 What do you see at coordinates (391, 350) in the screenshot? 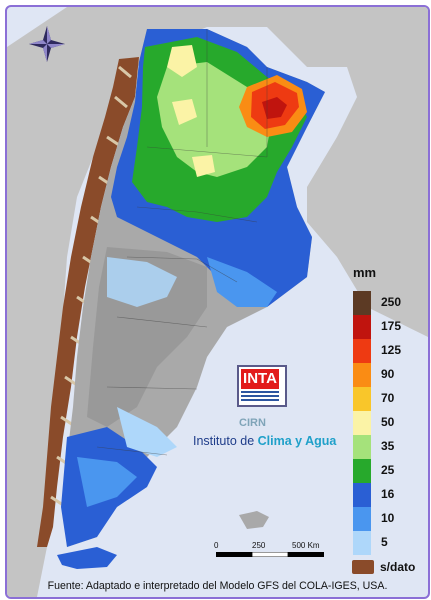
I see `legend-label-125: 125` at bounding box center [391, 350].